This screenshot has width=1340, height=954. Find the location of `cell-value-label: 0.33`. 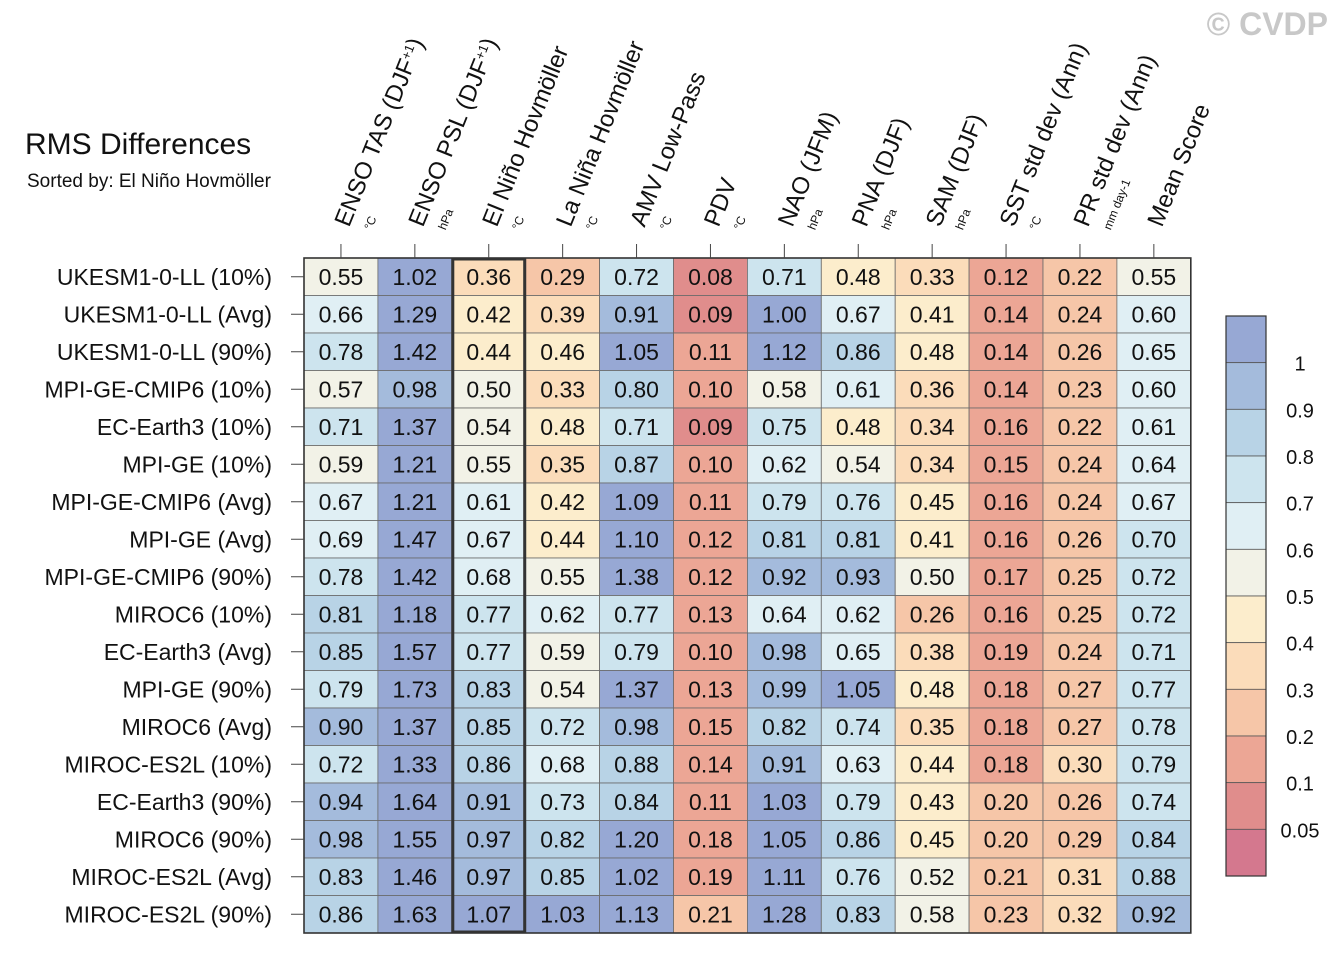

cell-value-label: 0.33 is located at coordinates (932, 277).